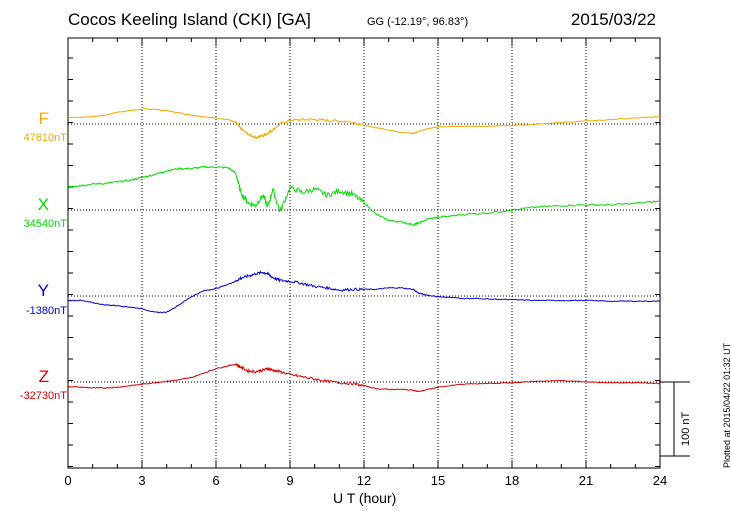  What do you see at coordinates (364, 377) in the screenshot?
I see `series-line-z` at bounding box center [364, 377].